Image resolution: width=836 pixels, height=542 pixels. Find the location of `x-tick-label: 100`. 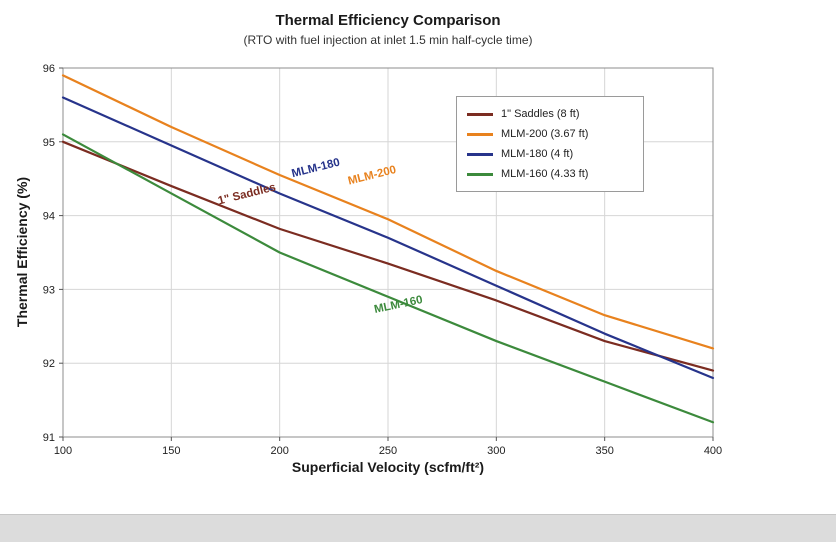

x-tick-label: 100 is located at coordinates (63, 451).